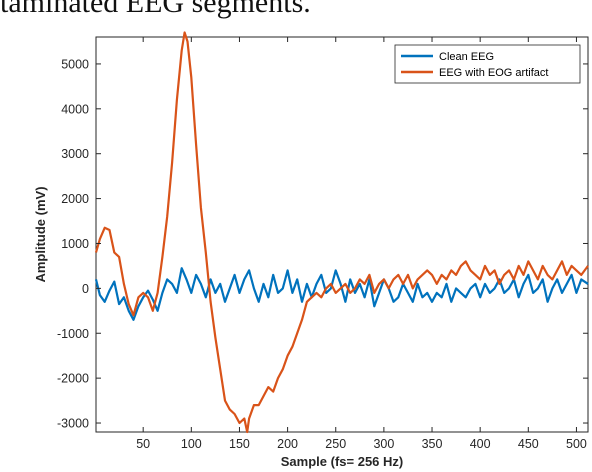 The height and width of the screenshot is (472, 592). Describe the element at coordinates (75, 109) in the screenshot. I see `y-tick-label: 4000` at that location.